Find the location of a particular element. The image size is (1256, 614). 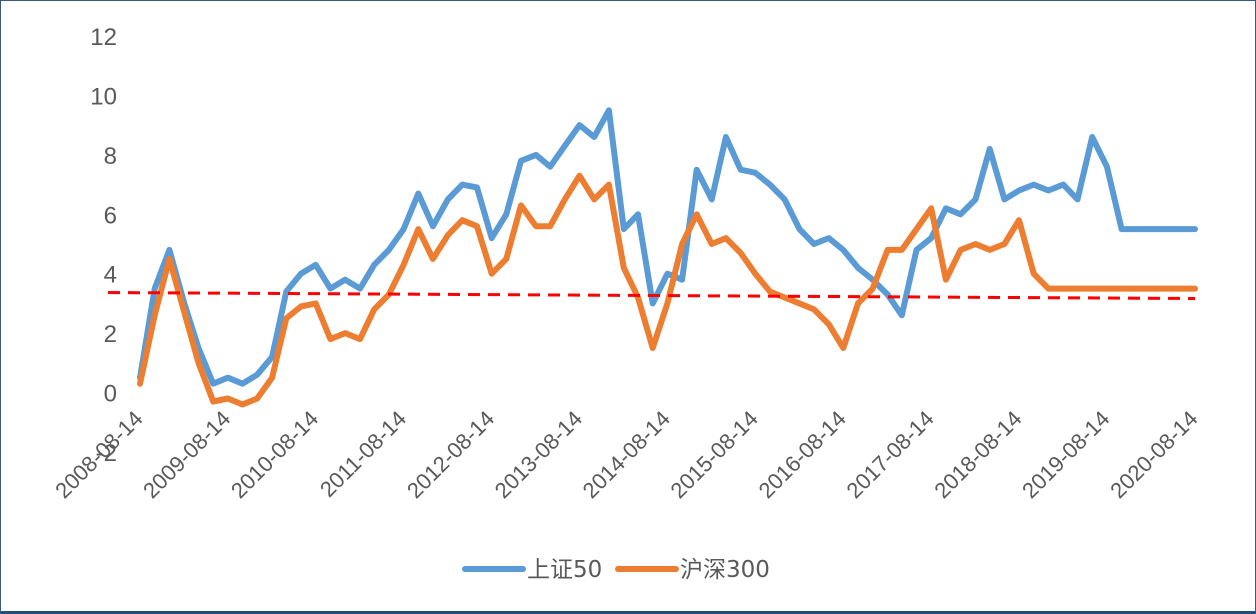

x-tick-label: 2009-08-14 is located at coordinates (186, 454).